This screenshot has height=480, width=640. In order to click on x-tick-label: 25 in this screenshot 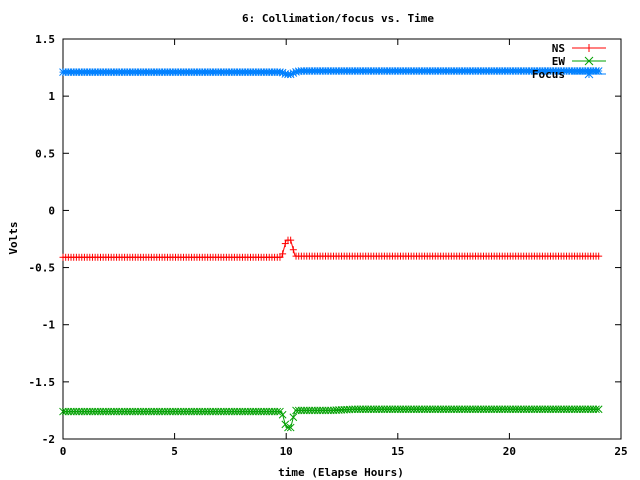, I will do `click(620, 451)`.